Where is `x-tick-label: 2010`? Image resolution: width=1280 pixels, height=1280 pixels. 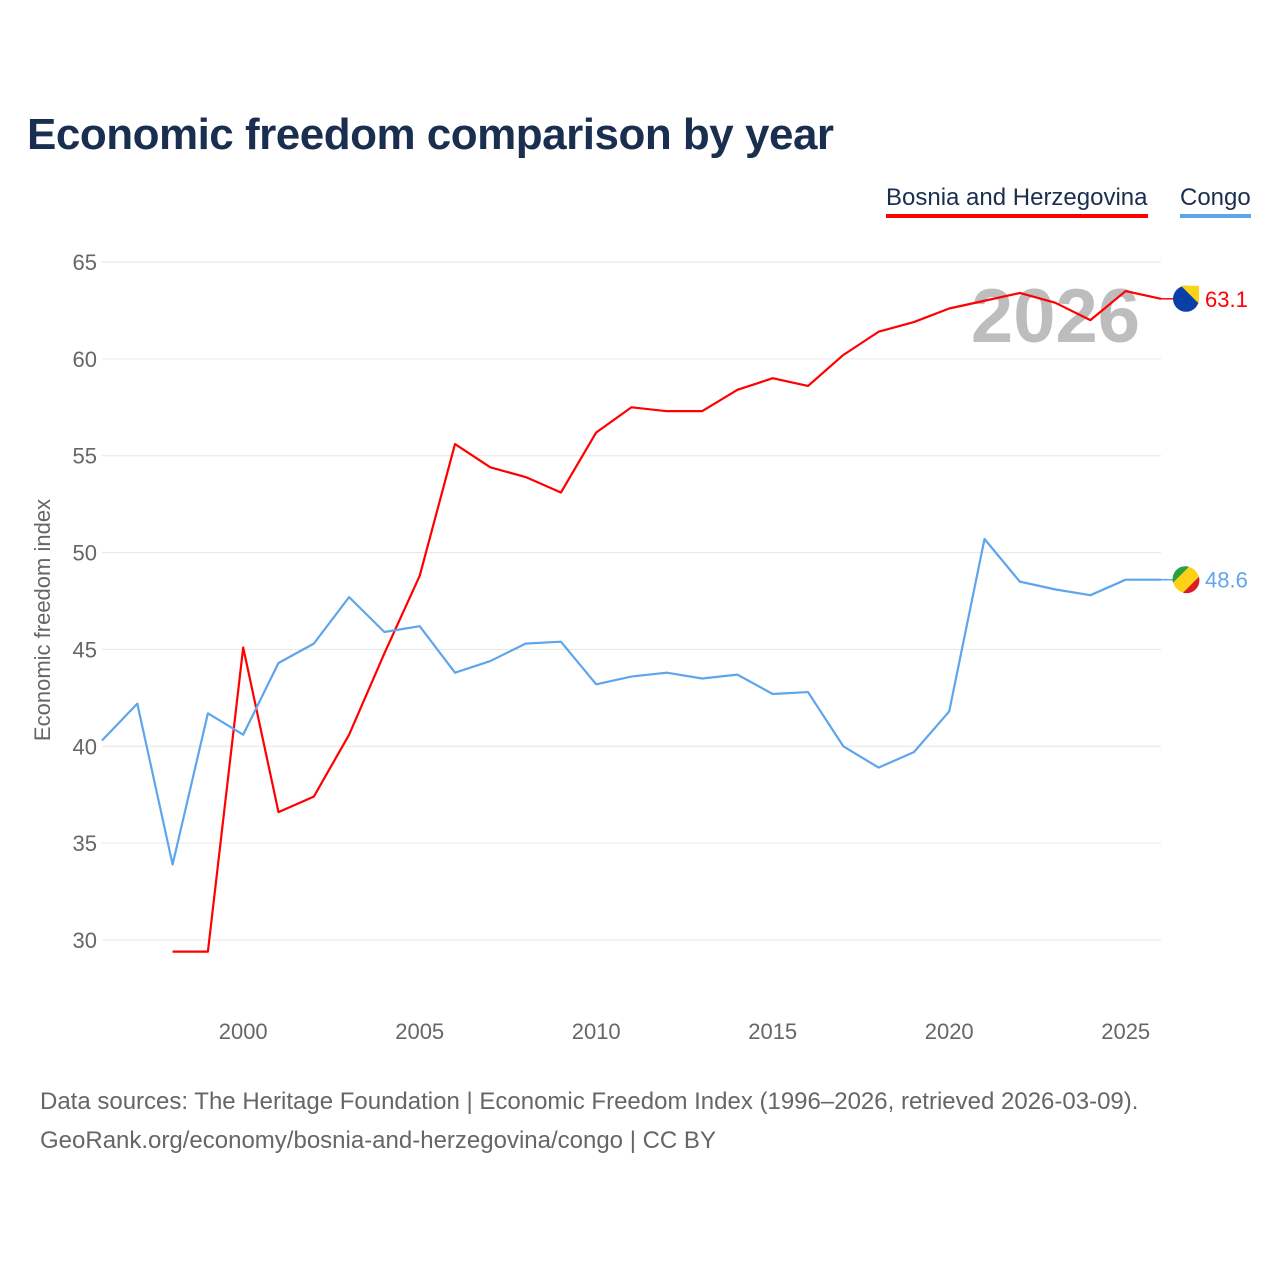 x-tick-label: 2010 is located at coordinates (596, 1031).